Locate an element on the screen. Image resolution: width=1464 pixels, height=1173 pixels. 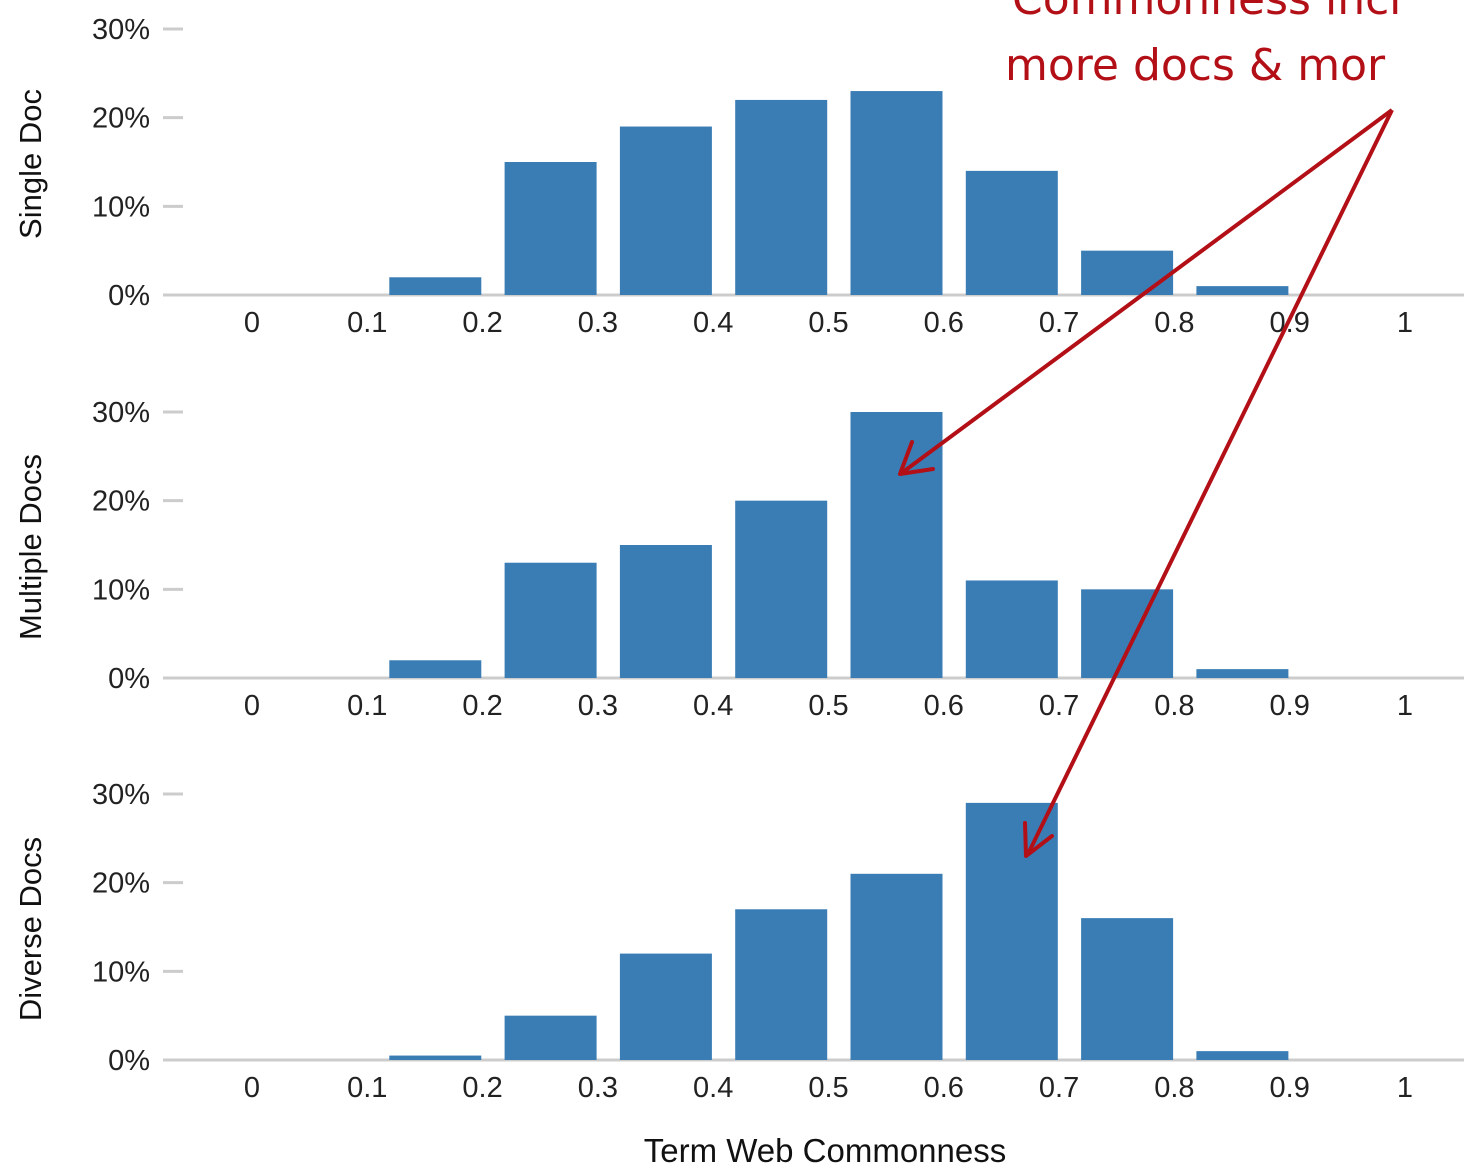
x-axis-title: Term Web Commonness is located at coordinates (825, 1150).